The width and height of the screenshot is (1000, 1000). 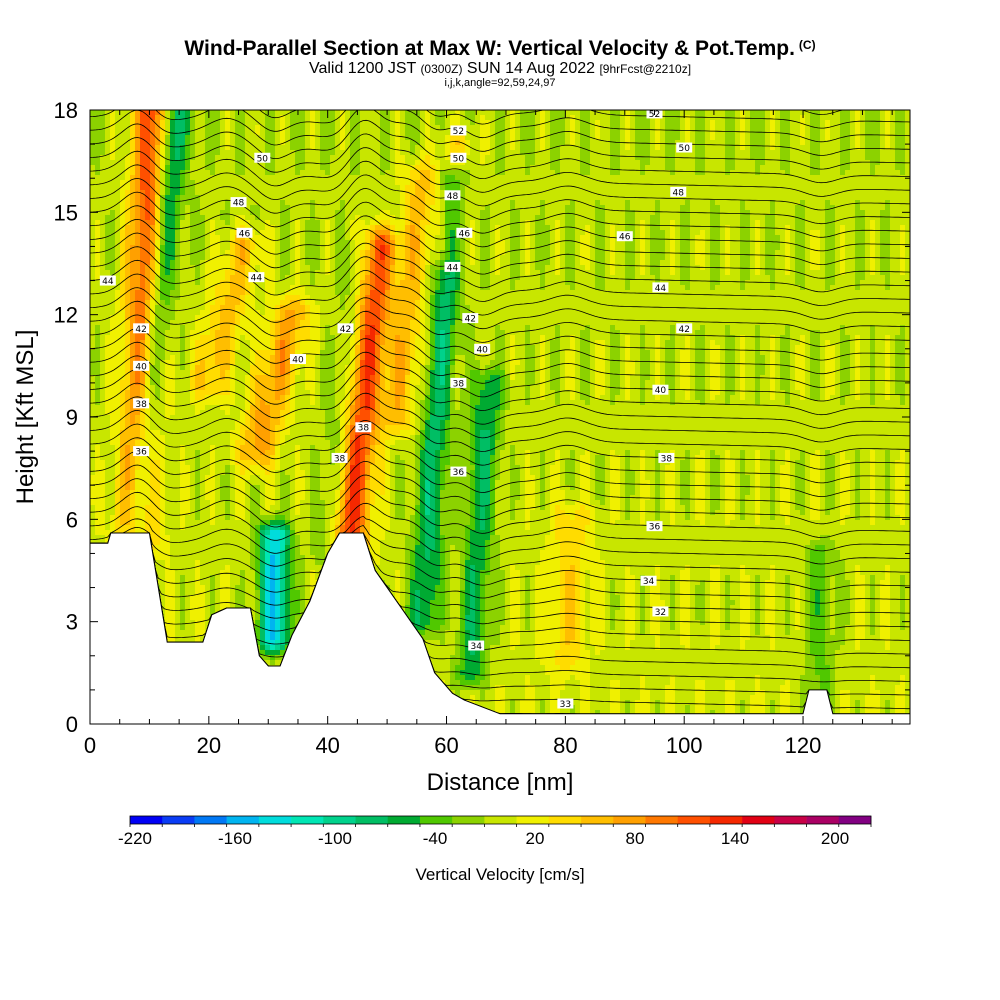 What do you see at coordinates (500, 782) in the screenshot?
I see `x-axis-label: Distance [nm]` at bounding box center [500, 782].